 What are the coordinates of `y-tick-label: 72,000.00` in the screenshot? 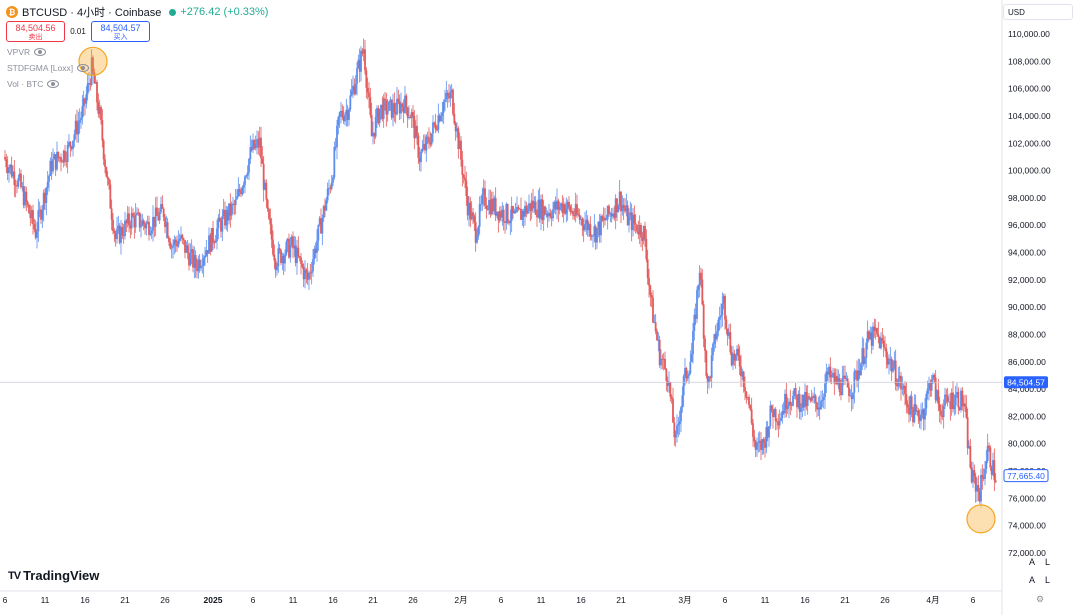 It's located at (1027, 553).